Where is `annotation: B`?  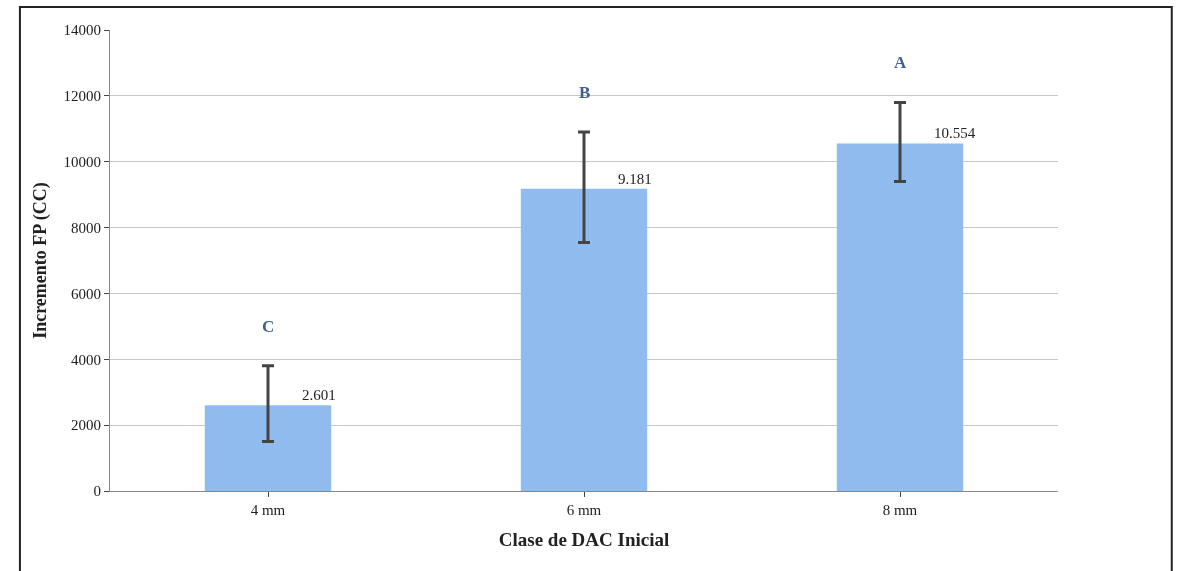
annotation: B is located at coordinates (585, 92).